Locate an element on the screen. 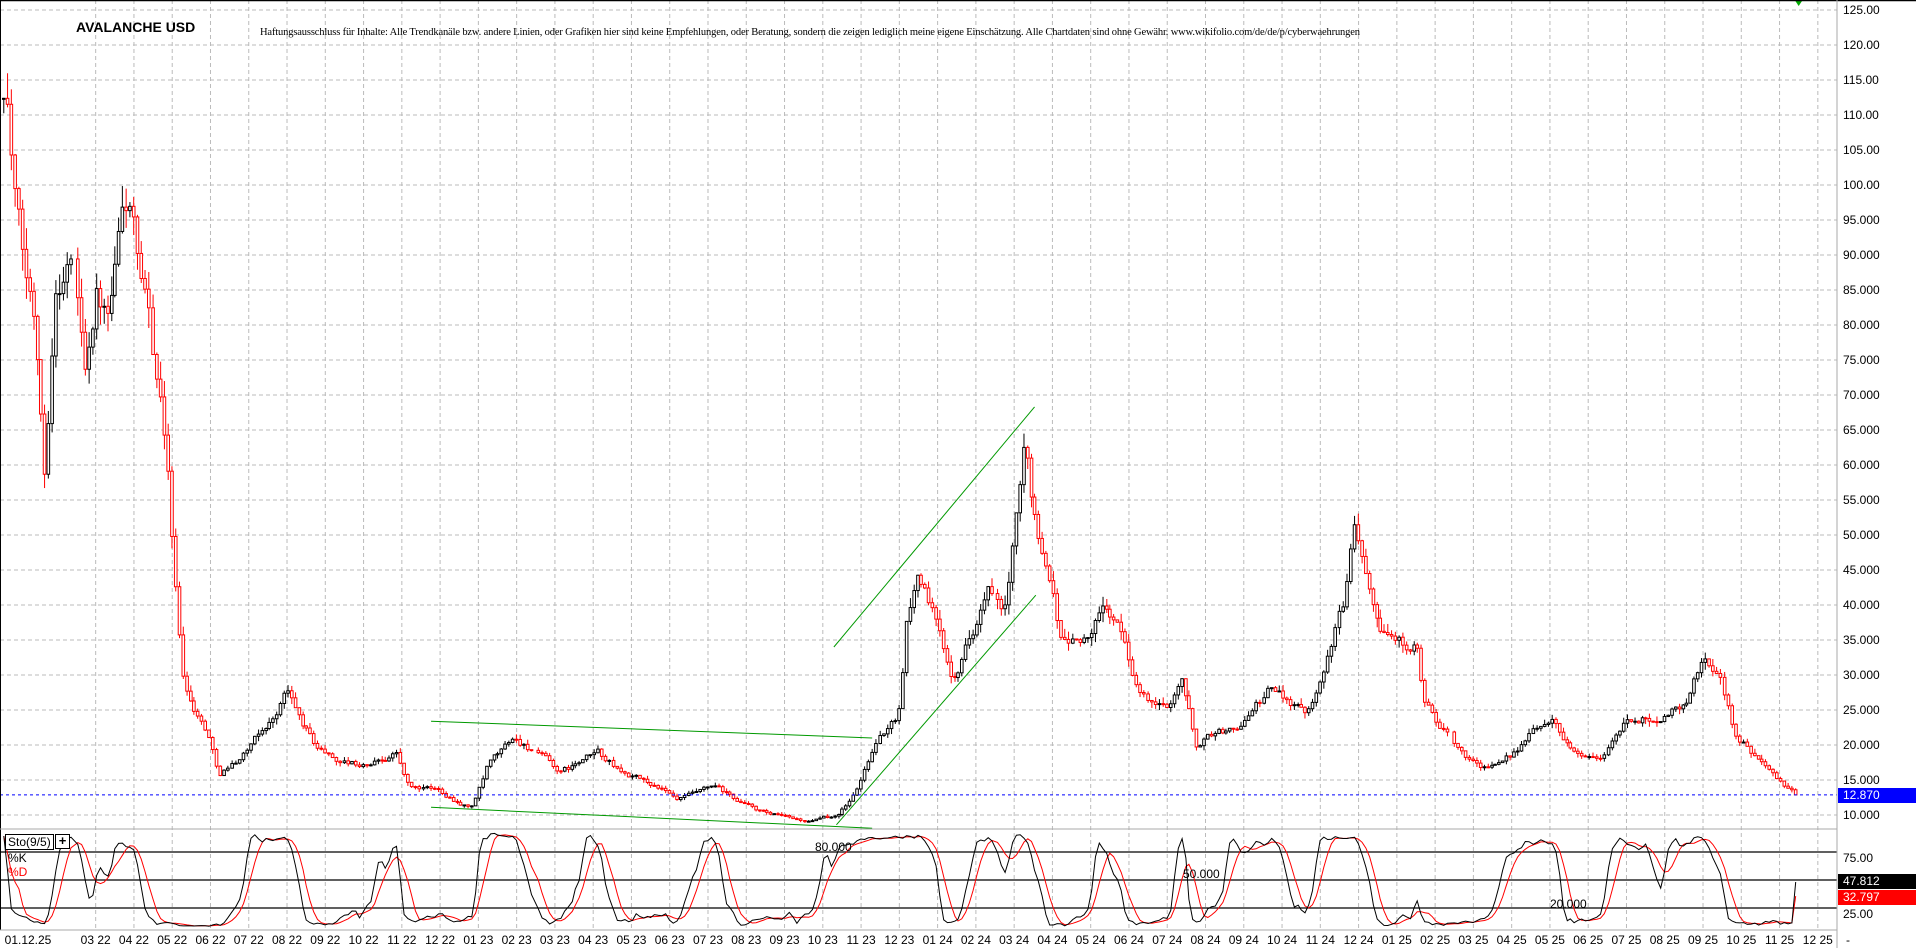 This screenshot has height=948, width=1916. indicator-label: Sto(9/5) is located at coordinates (29, 842).